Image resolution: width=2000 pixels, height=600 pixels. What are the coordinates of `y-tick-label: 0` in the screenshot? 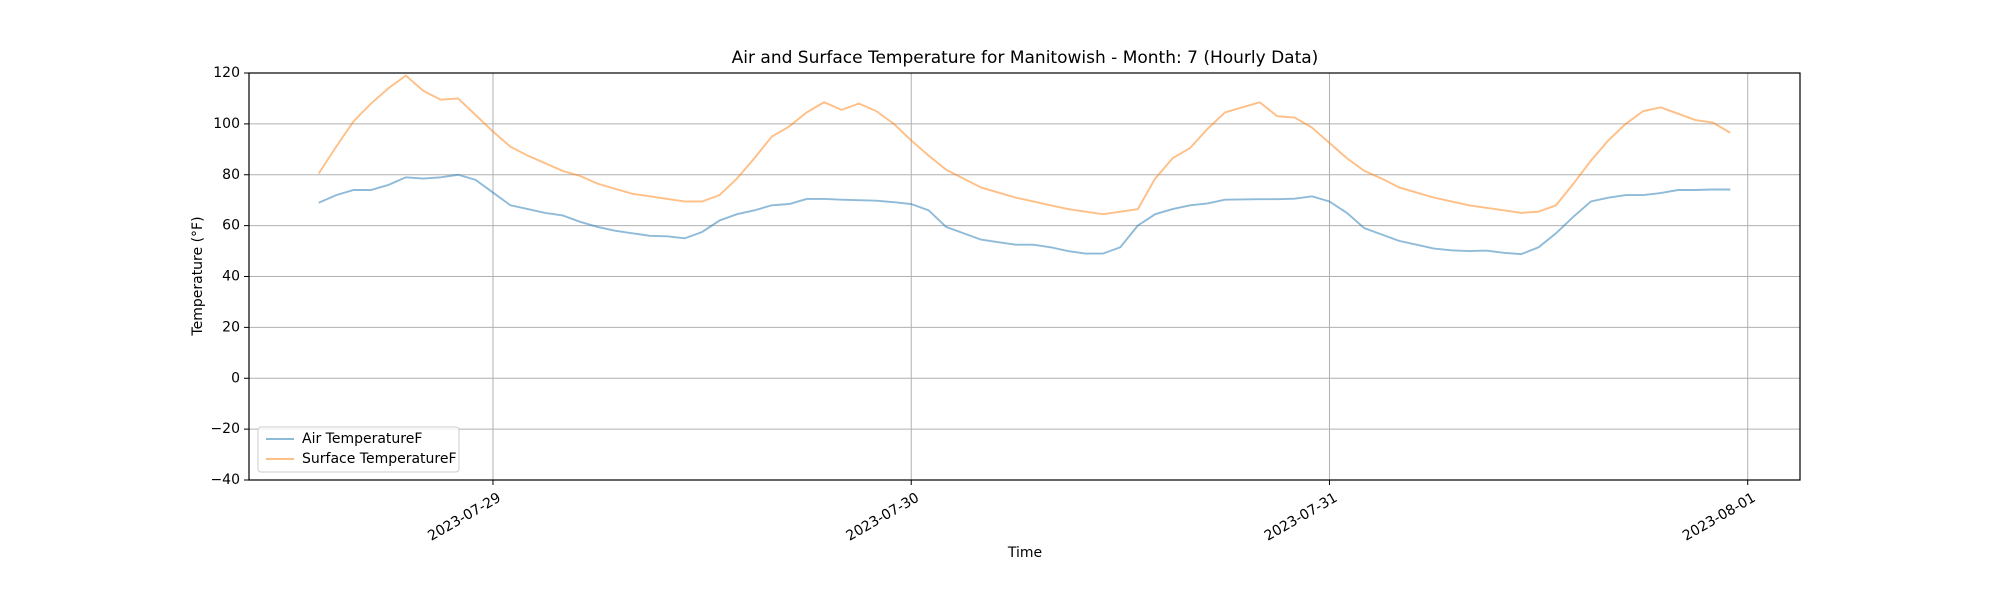 It's located at (235, 378).